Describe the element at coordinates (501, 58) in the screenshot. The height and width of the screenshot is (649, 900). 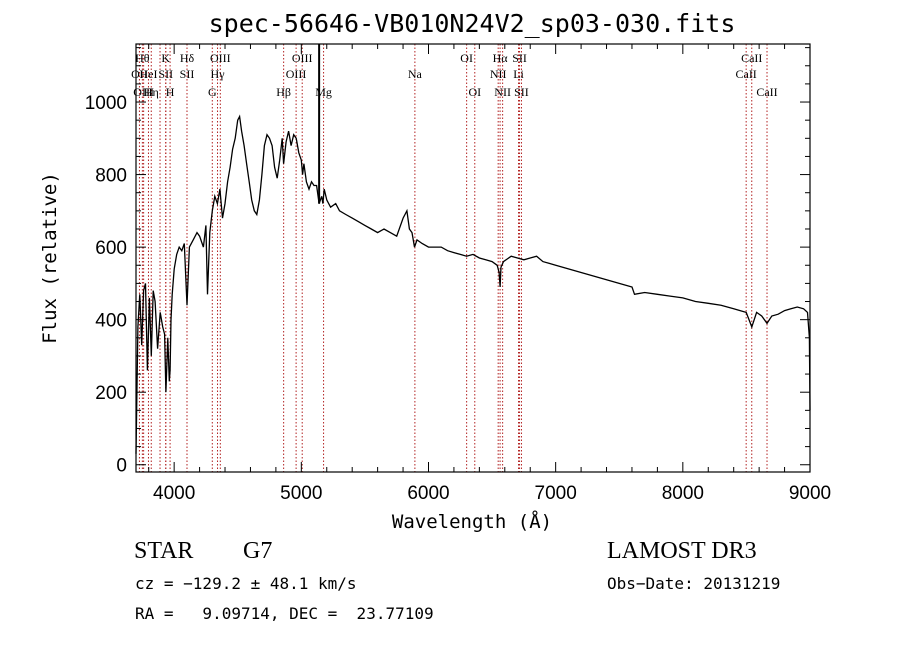
I see `spectral-line-label: Hα` at that location.